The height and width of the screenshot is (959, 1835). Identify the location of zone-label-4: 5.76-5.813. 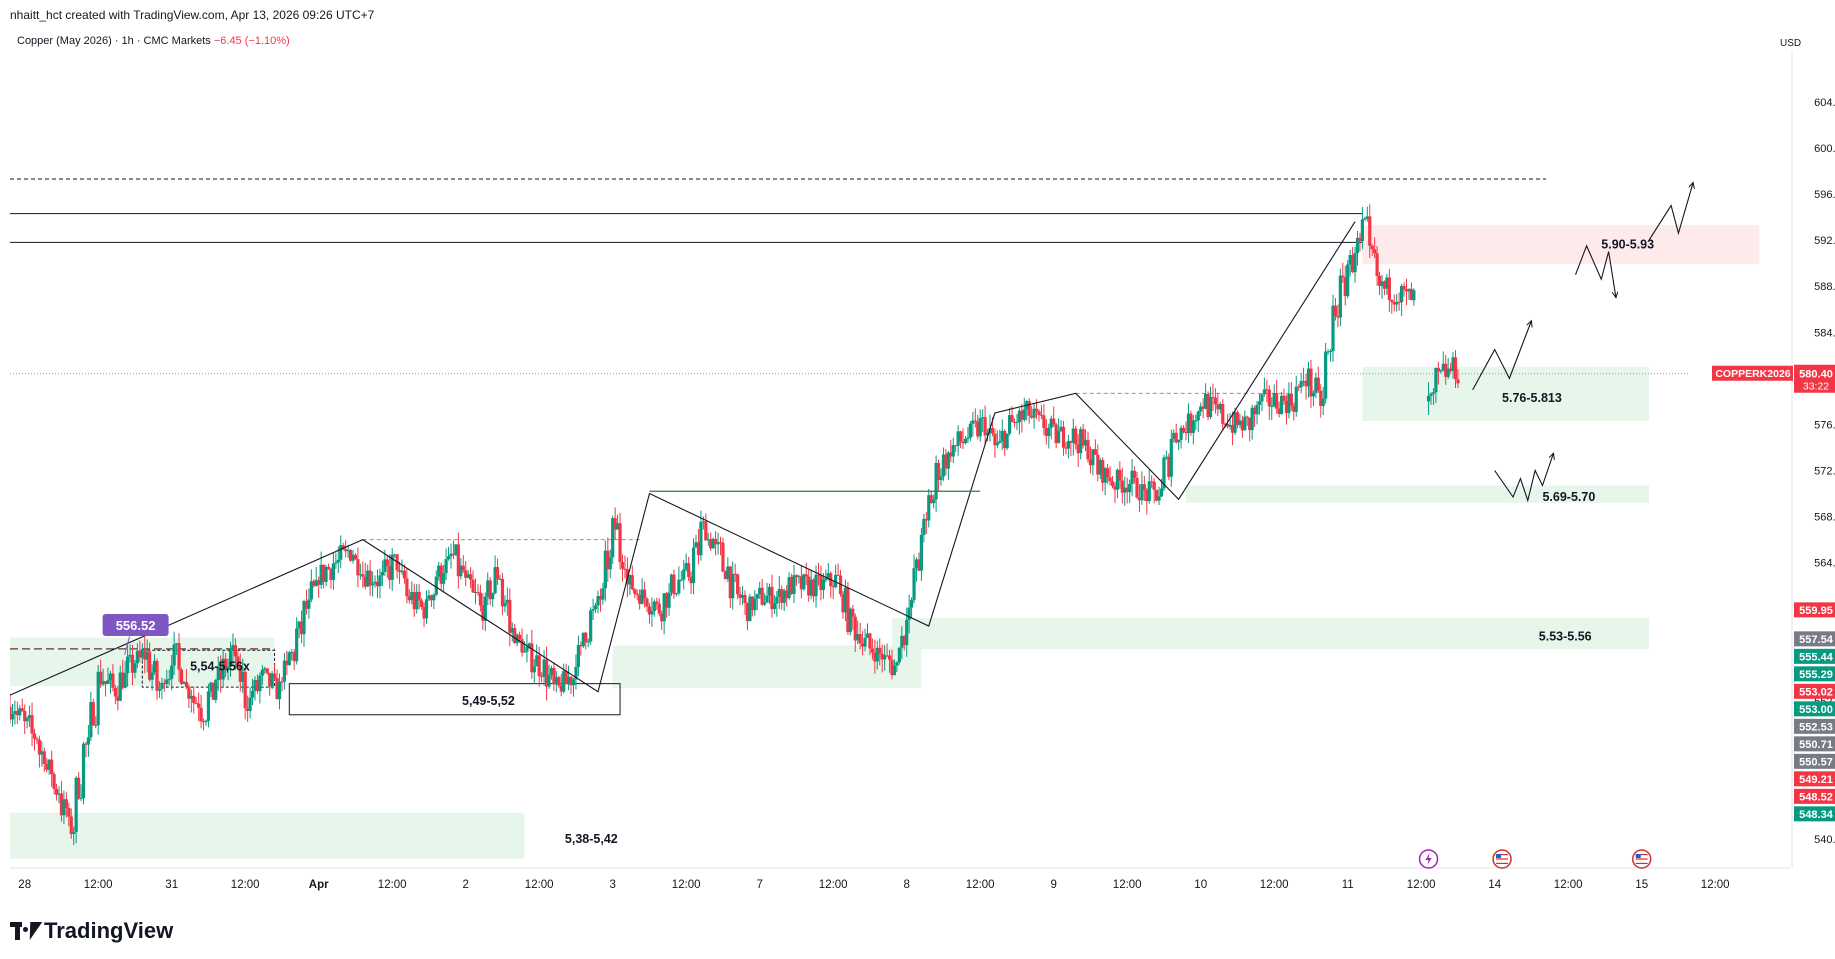
(1532, 398).